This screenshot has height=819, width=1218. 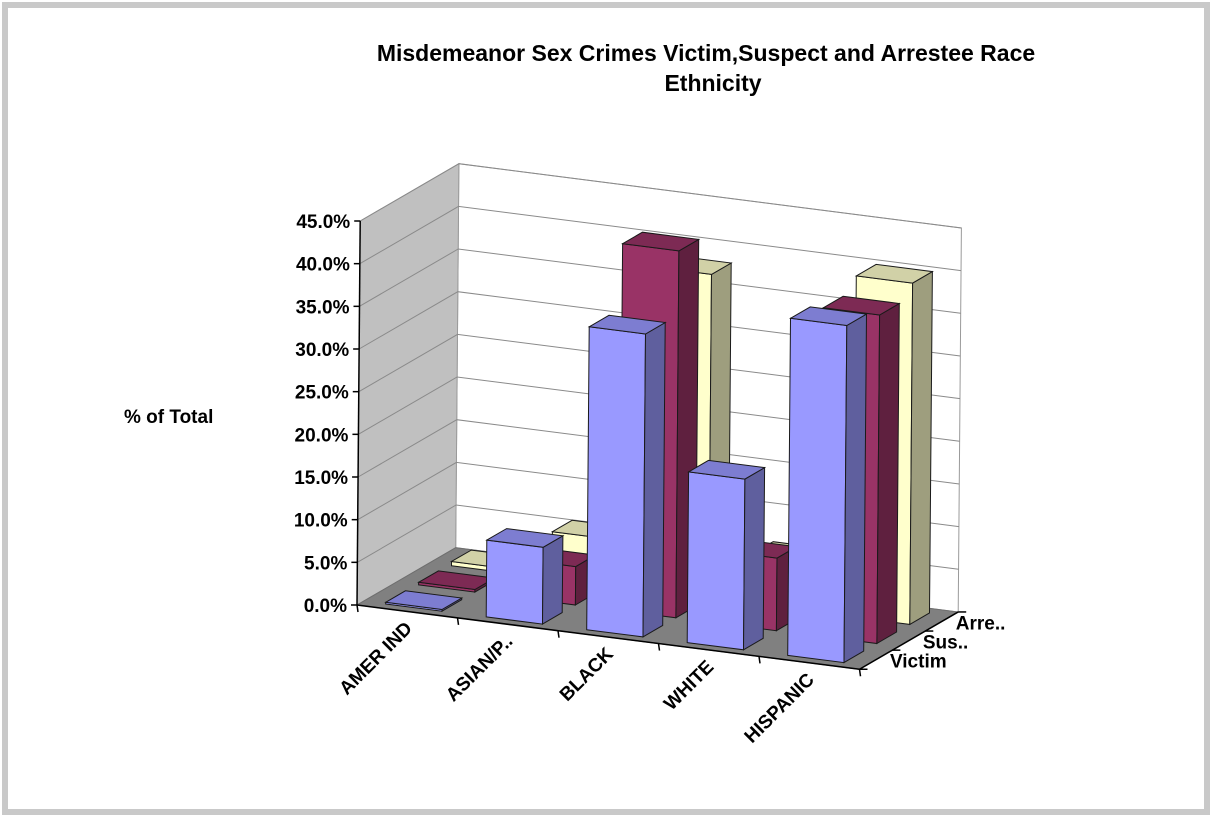 I want to click on bar-arrestee-4-top, so click(x=894, y=273).